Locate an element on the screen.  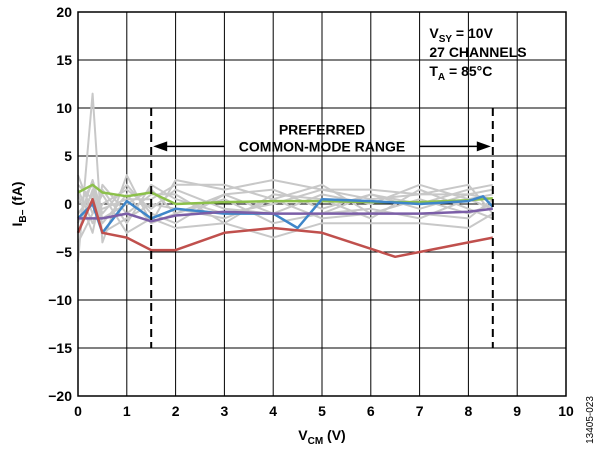
x-tick-label: 1 is located at coordinates (127, 411).